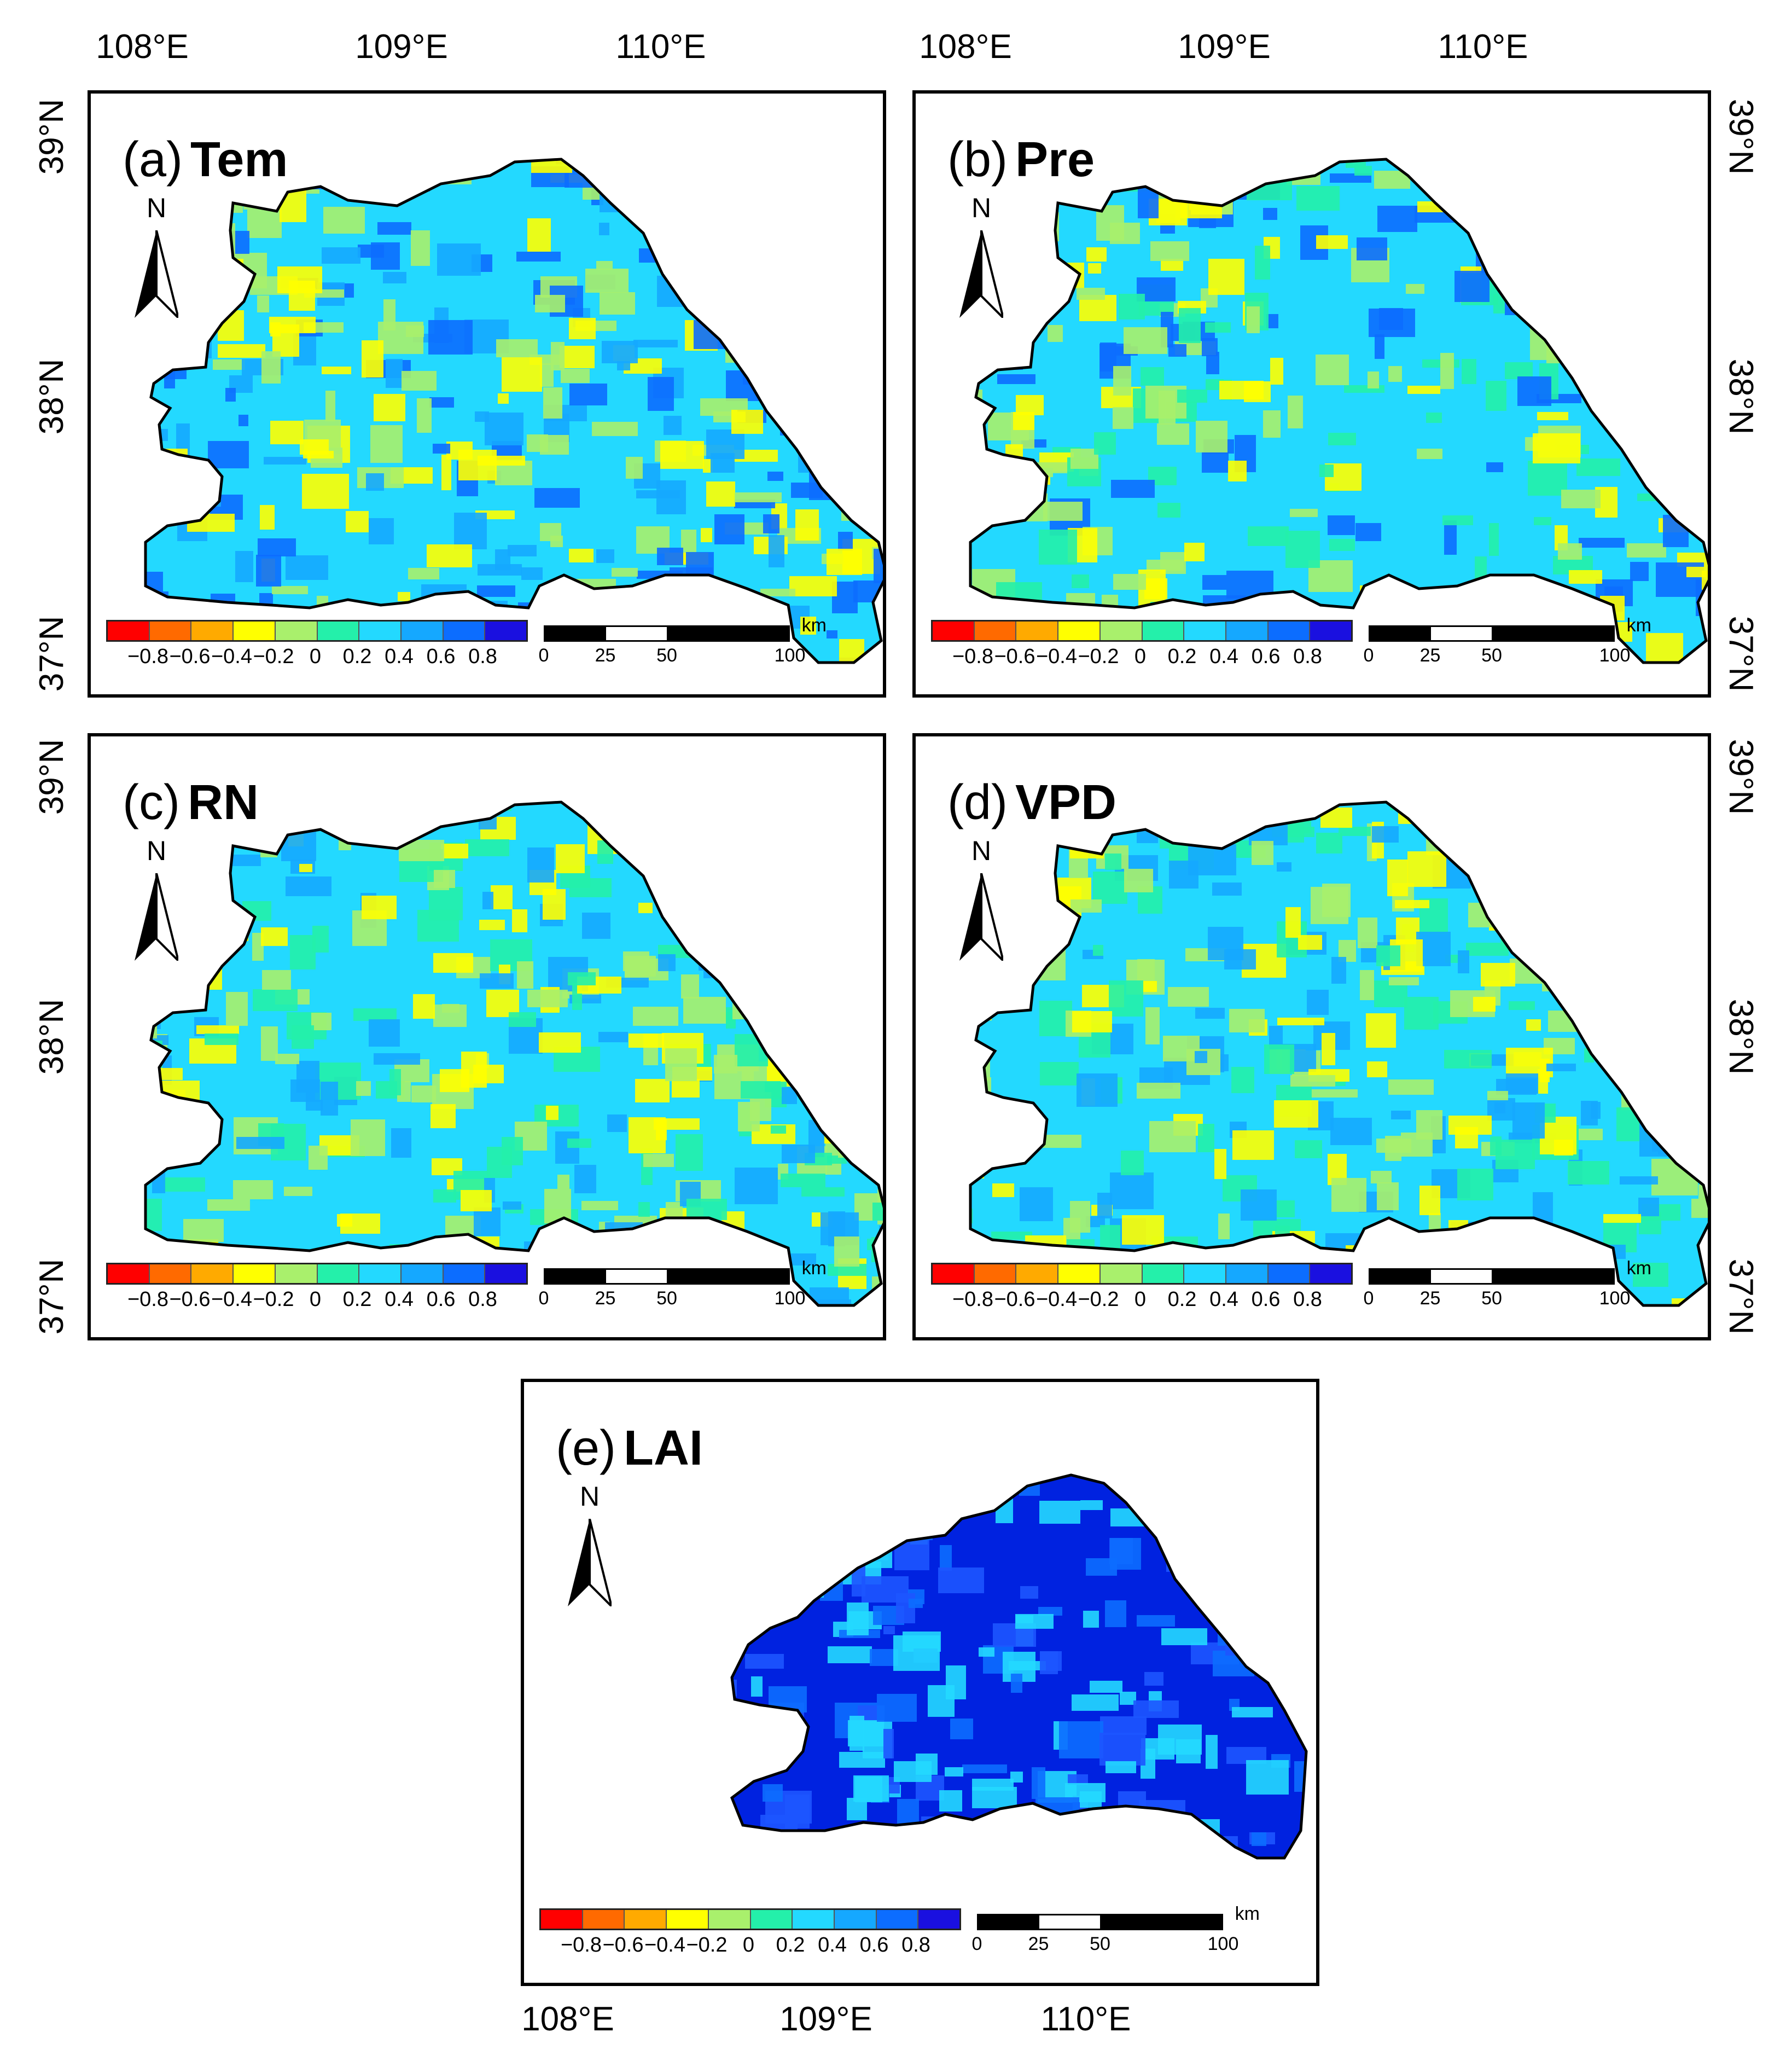 Image resolution: width=1792 pixels, height=2061 pixels. I want to click on panel-label: (e), so click(586, 1448).